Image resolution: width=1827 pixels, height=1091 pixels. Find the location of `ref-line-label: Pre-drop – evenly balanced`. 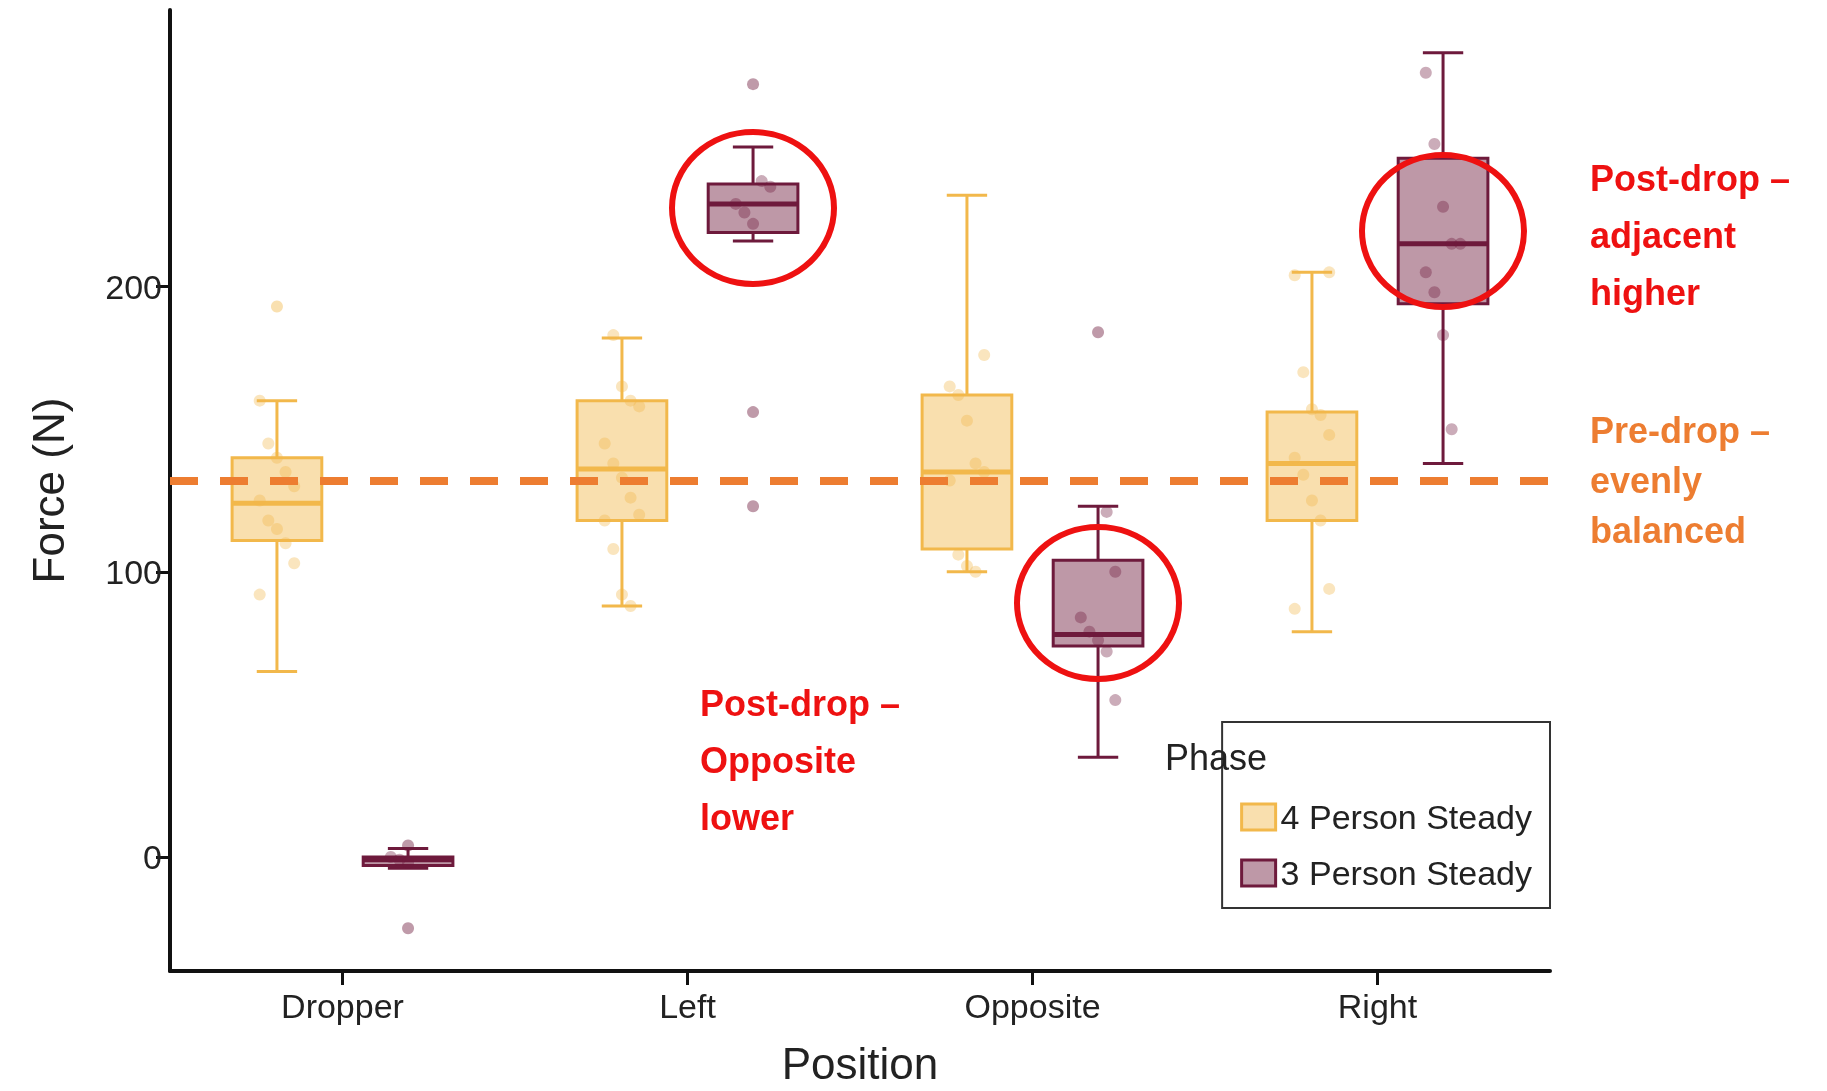

ref-line-label: Pre-drop – evenly balanced is located at coordinates (1685, 481).